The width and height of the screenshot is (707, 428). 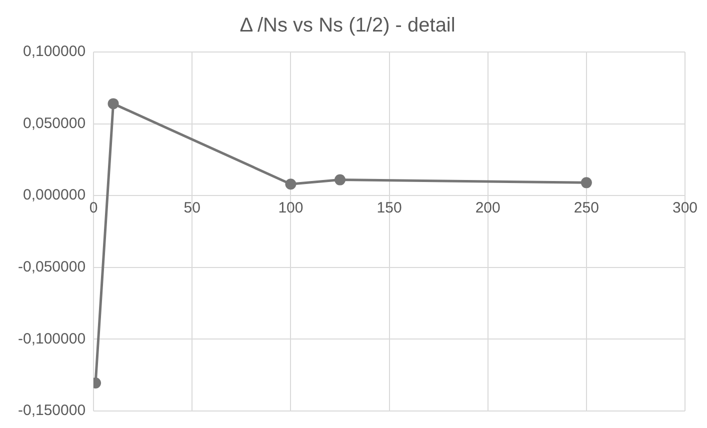 I want to click on y-tick-label: -0,050000, so click(x=52, y=267).